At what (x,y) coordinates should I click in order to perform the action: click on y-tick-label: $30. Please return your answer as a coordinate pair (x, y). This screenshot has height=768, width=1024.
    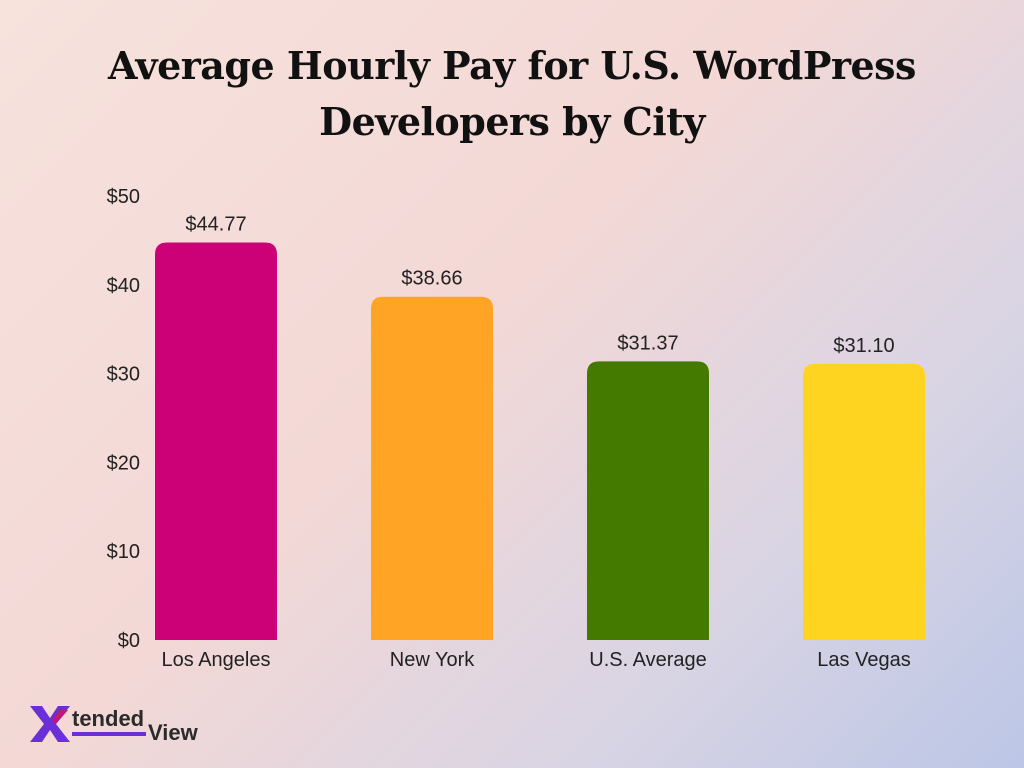
    Looking at the image, I should click on (123, 375).